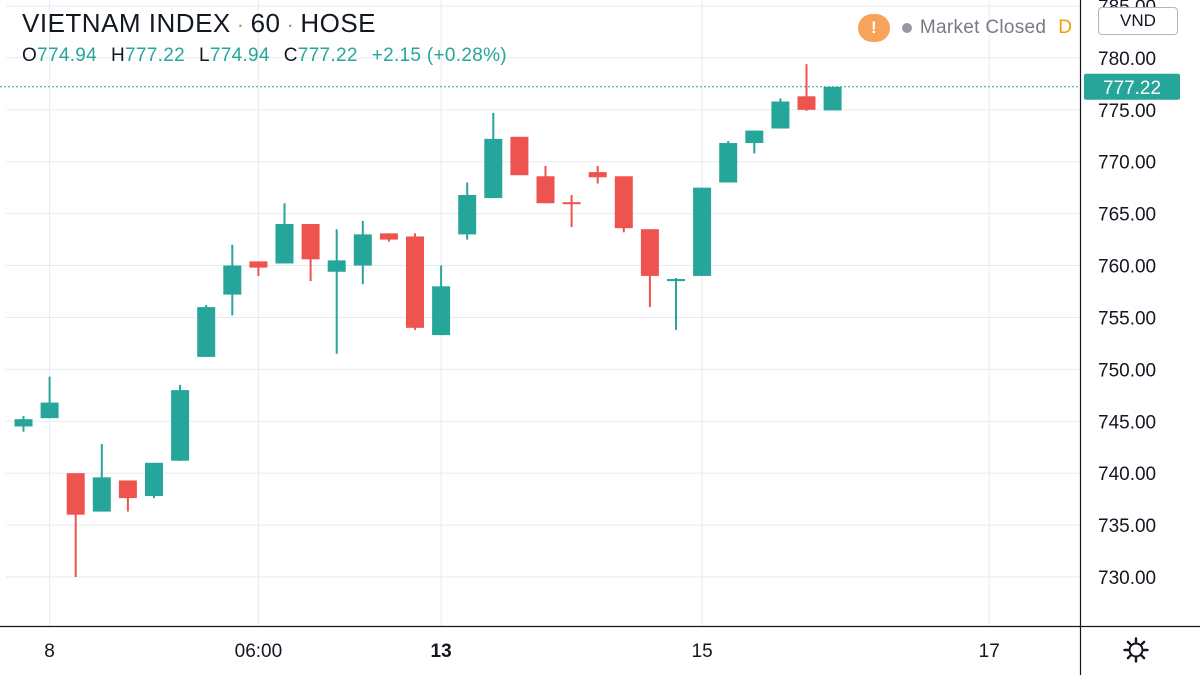  Describe the element at coordinates (1127, 163) in the screenshot. I see `y-tick-label: 770.00` at that location.